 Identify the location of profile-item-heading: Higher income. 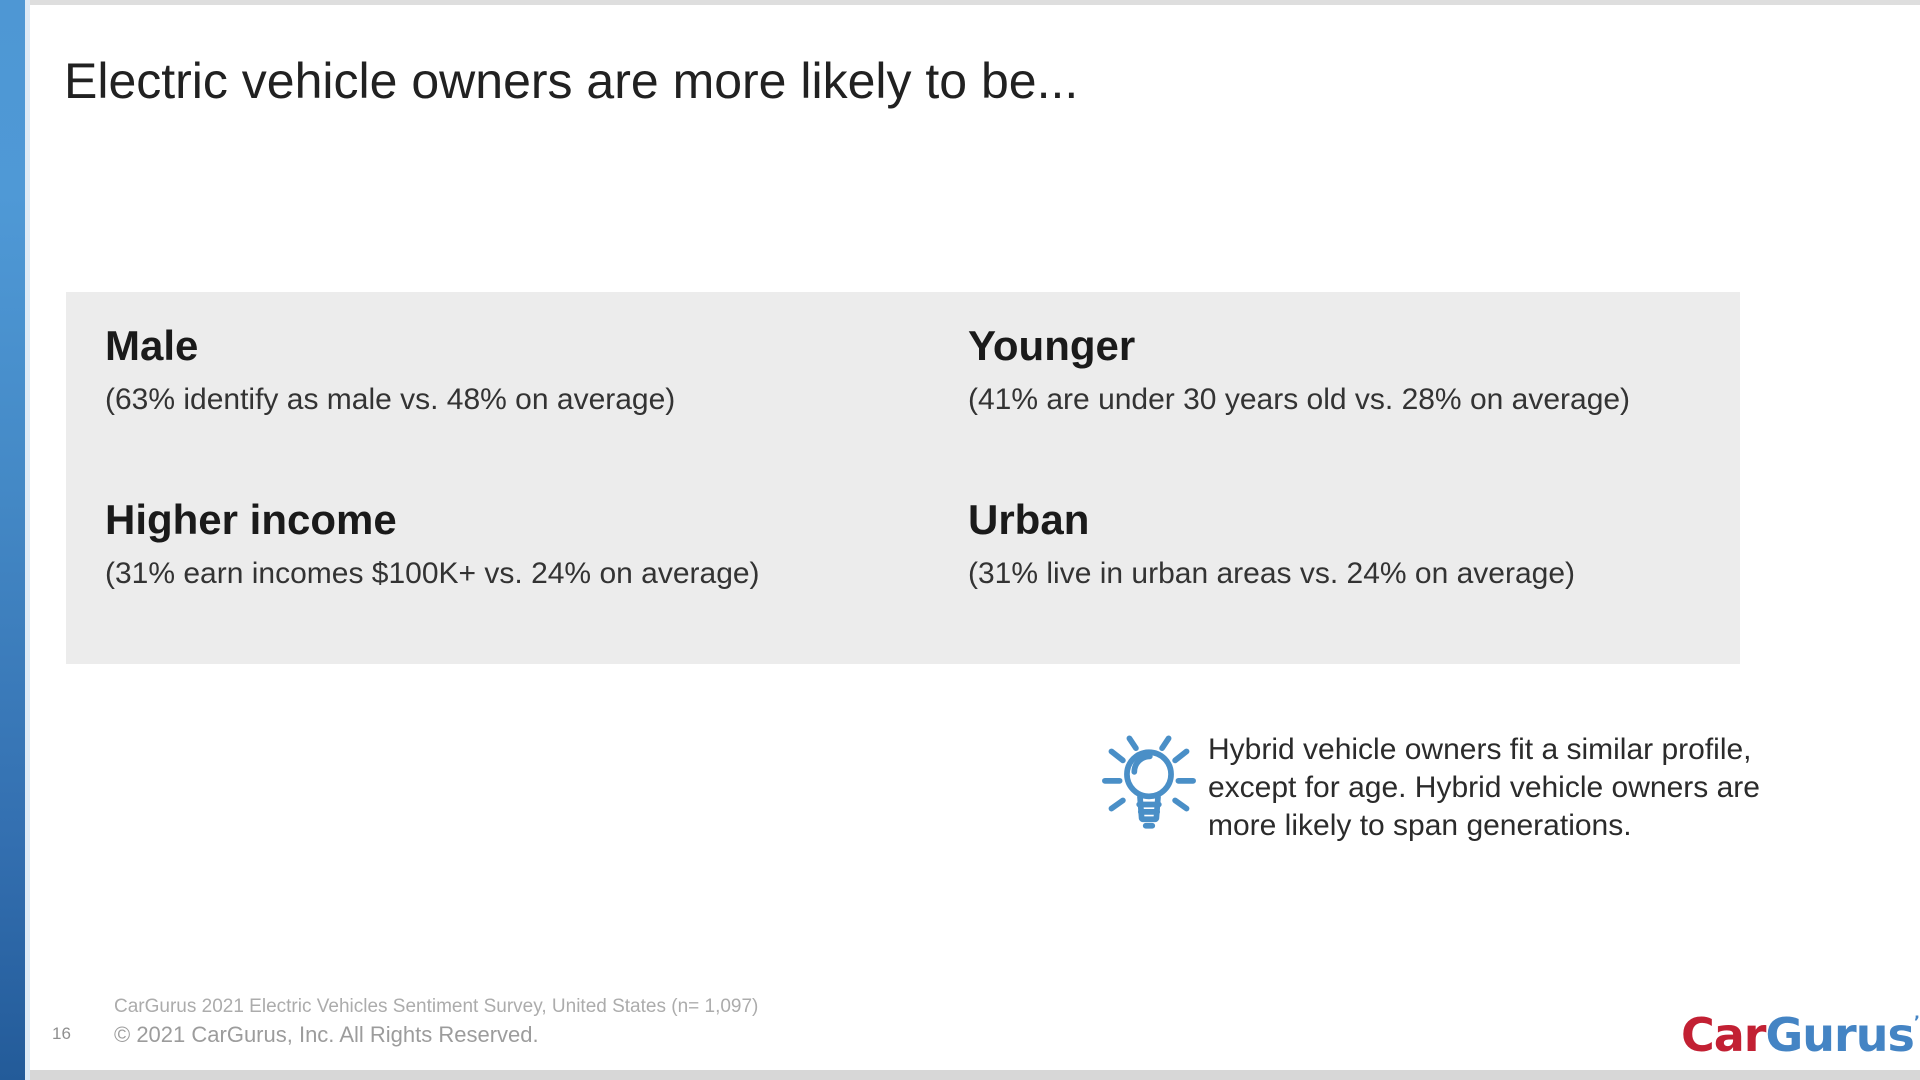
(251, 519).